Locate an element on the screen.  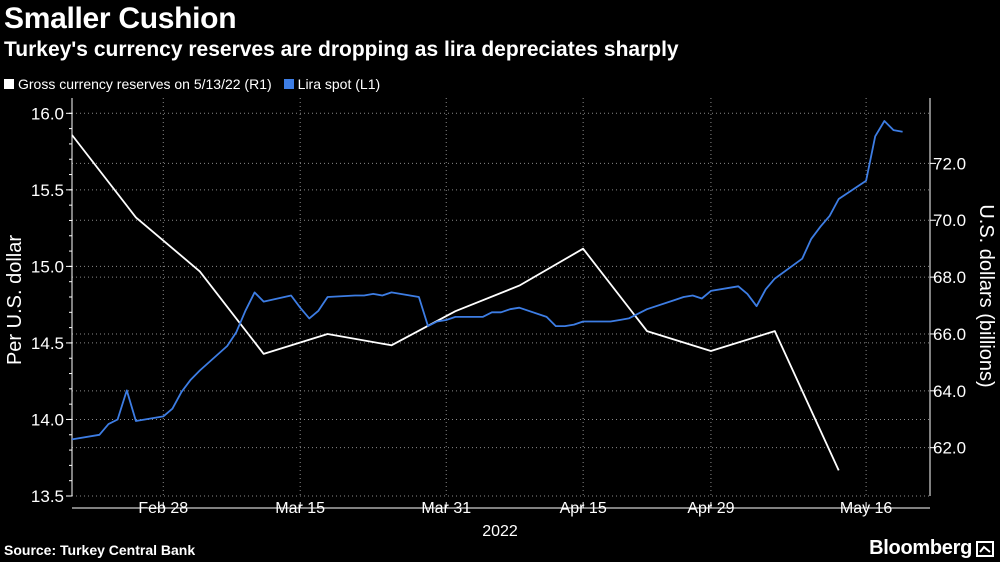
left-tick-label: 16.0 is located at coordinates (47, 113).